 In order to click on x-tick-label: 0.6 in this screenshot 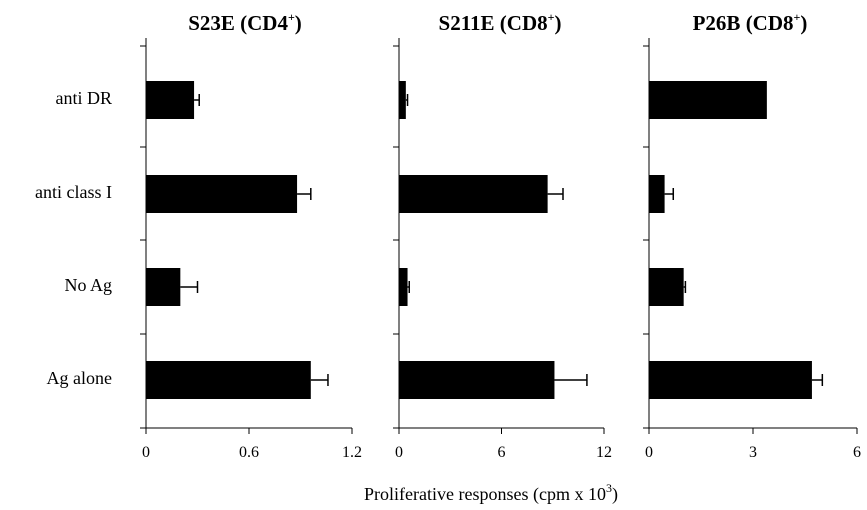, I will do `click(249, 452)`.